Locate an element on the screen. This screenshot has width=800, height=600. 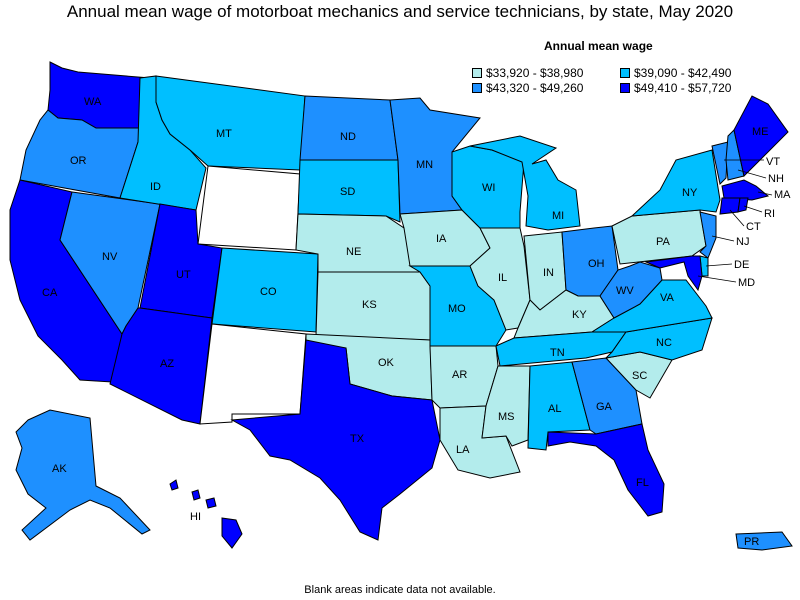
legend-item-tier-3: $43,320 - $49,260 is located at coordinates (527, 88).